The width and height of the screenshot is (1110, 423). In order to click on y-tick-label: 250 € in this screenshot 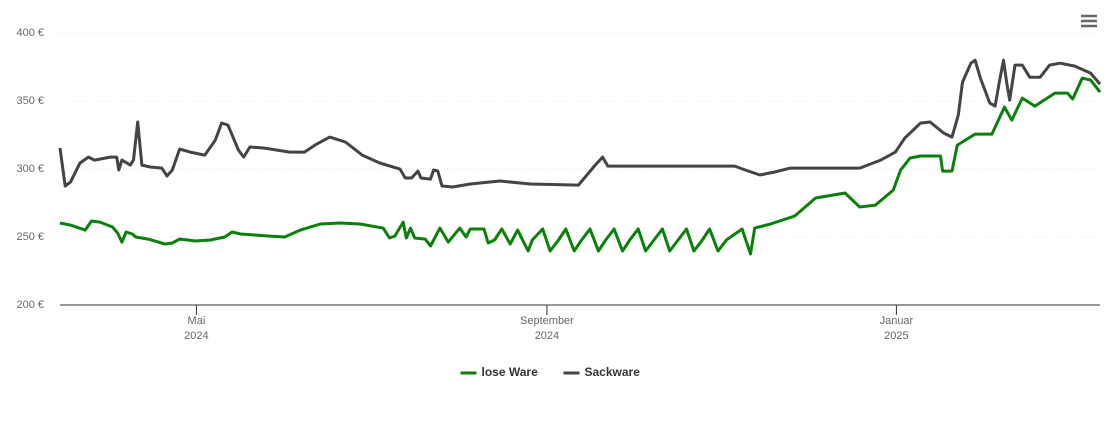, I will do `click(30, 237)`.